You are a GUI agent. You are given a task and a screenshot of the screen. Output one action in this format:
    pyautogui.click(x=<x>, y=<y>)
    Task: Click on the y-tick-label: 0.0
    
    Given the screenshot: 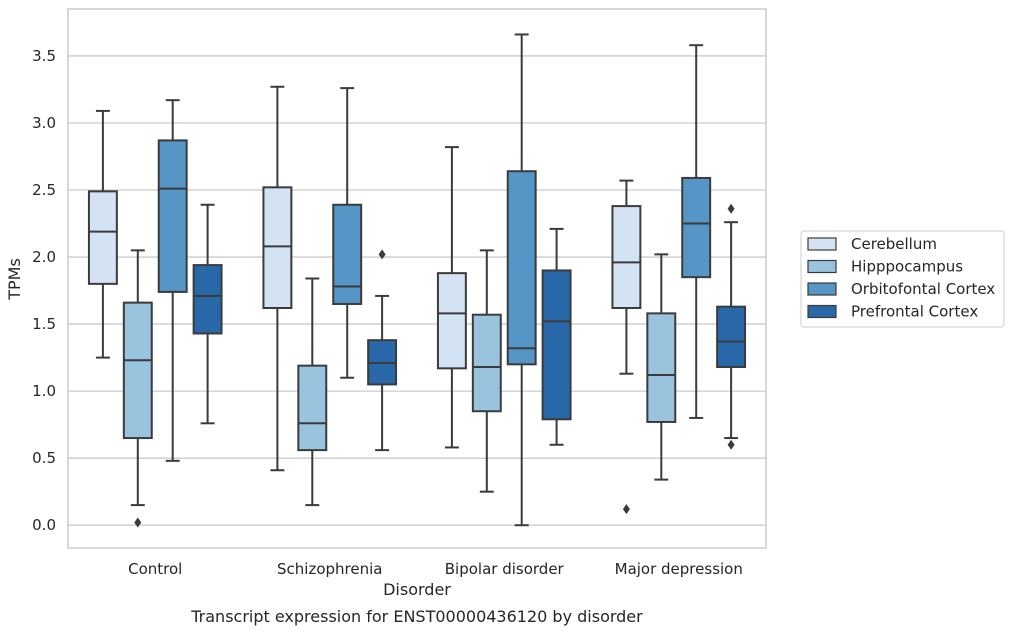 What is the action you would take?
    pyautogui.click(x=44, y=525)
    